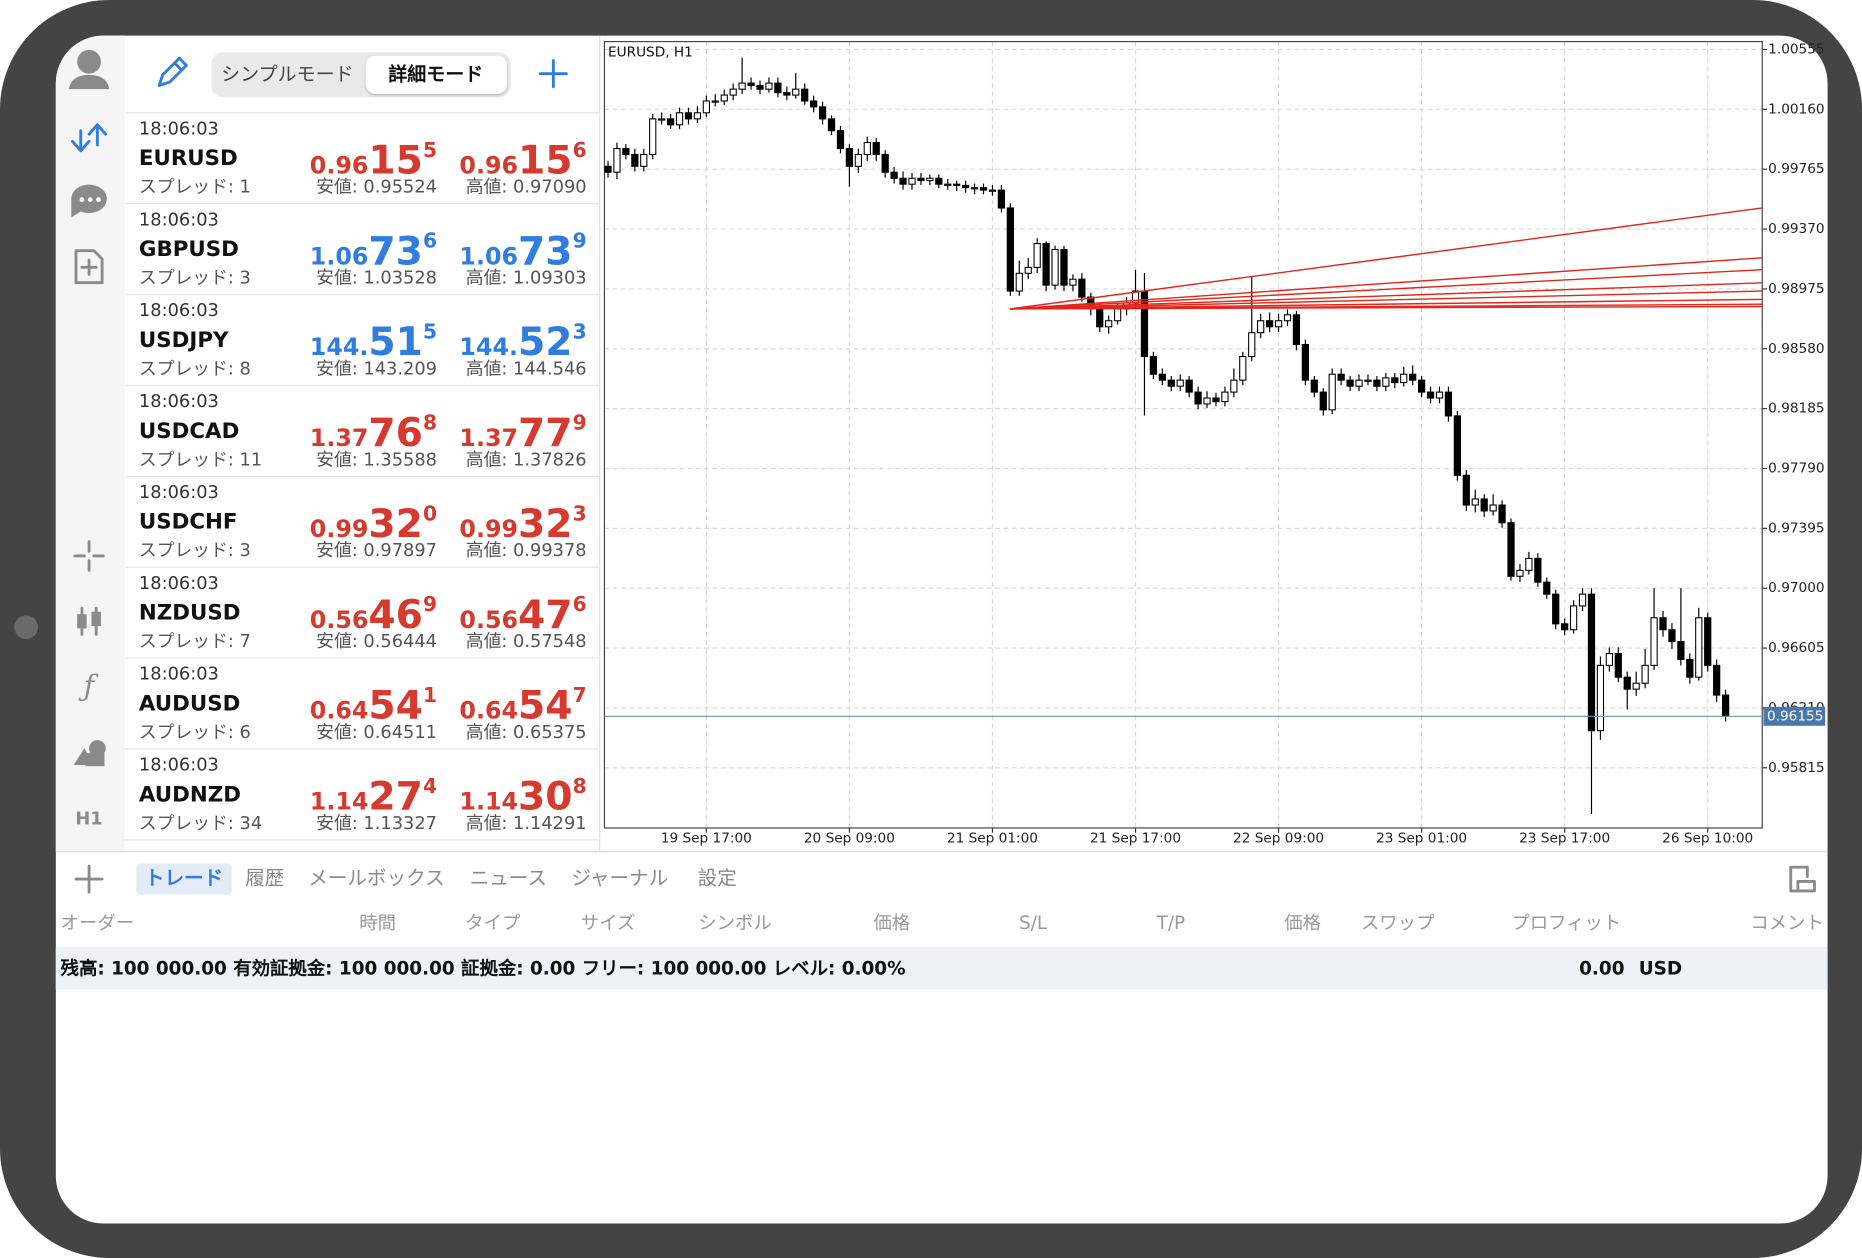  Describe the element at coordinates (188, 522) in the screenshot. I see `quote-symbol: USDCHF` at that location.